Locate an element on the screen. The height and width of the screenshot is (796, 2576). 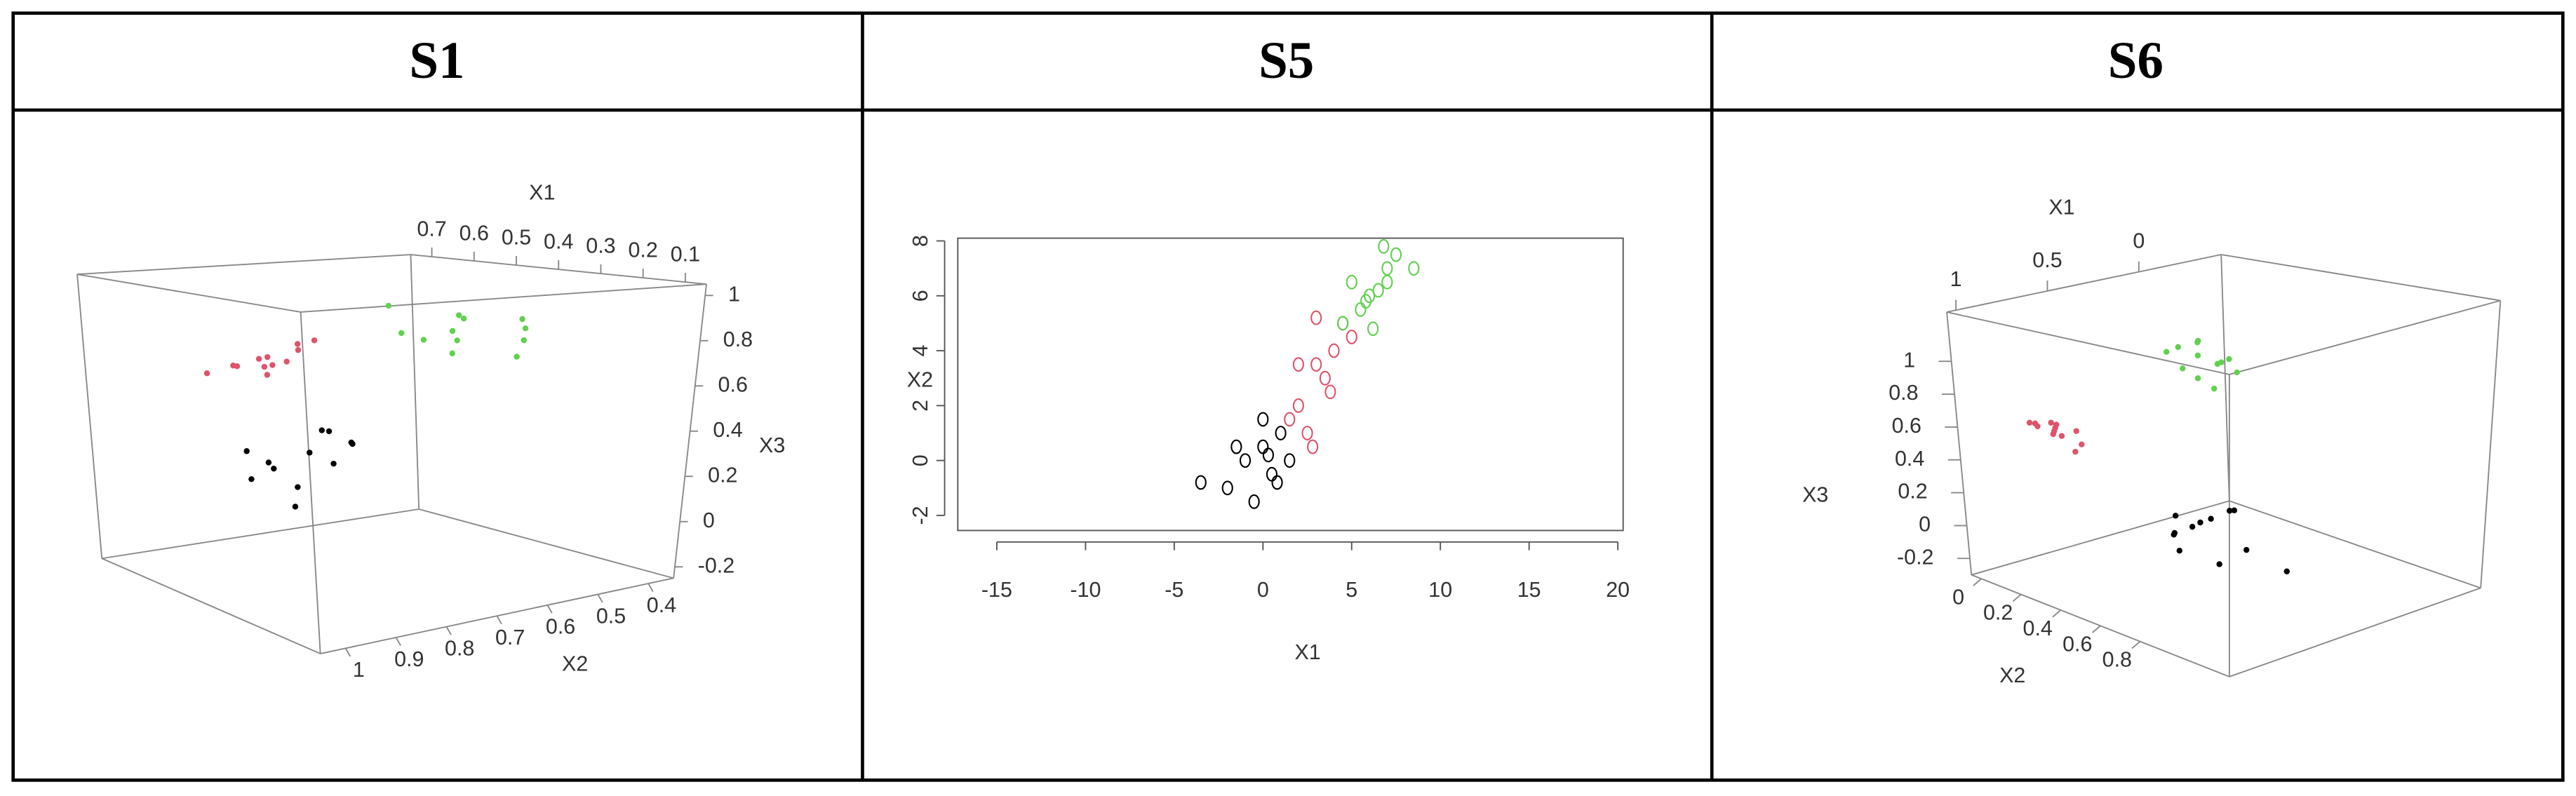
tick-label: 0.1 is located at coordinates (685, 255).